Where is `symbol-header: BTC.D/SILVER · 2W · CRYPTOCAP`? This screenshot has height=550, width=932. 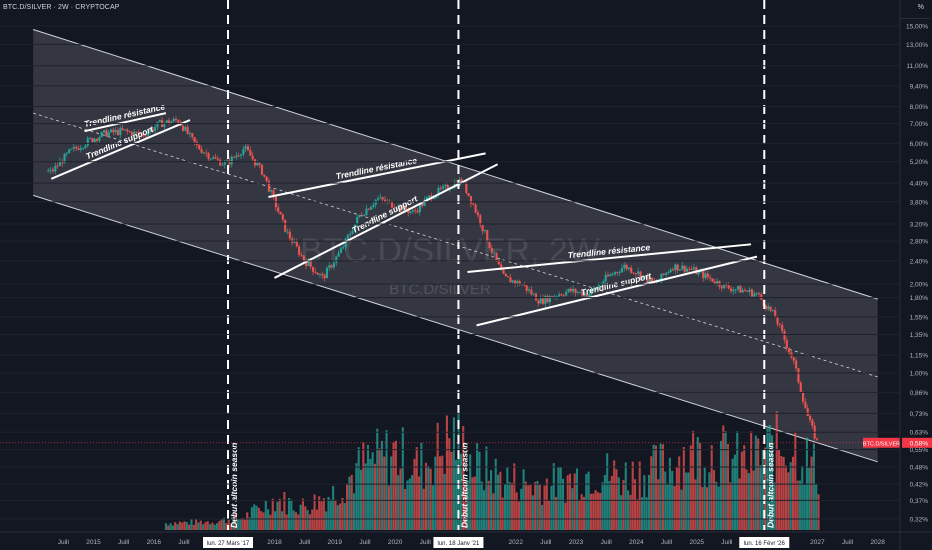 symbol-header: BTC.D/SILVER · 2W · CRYPTOCAP is located at coordinates (61, 7).